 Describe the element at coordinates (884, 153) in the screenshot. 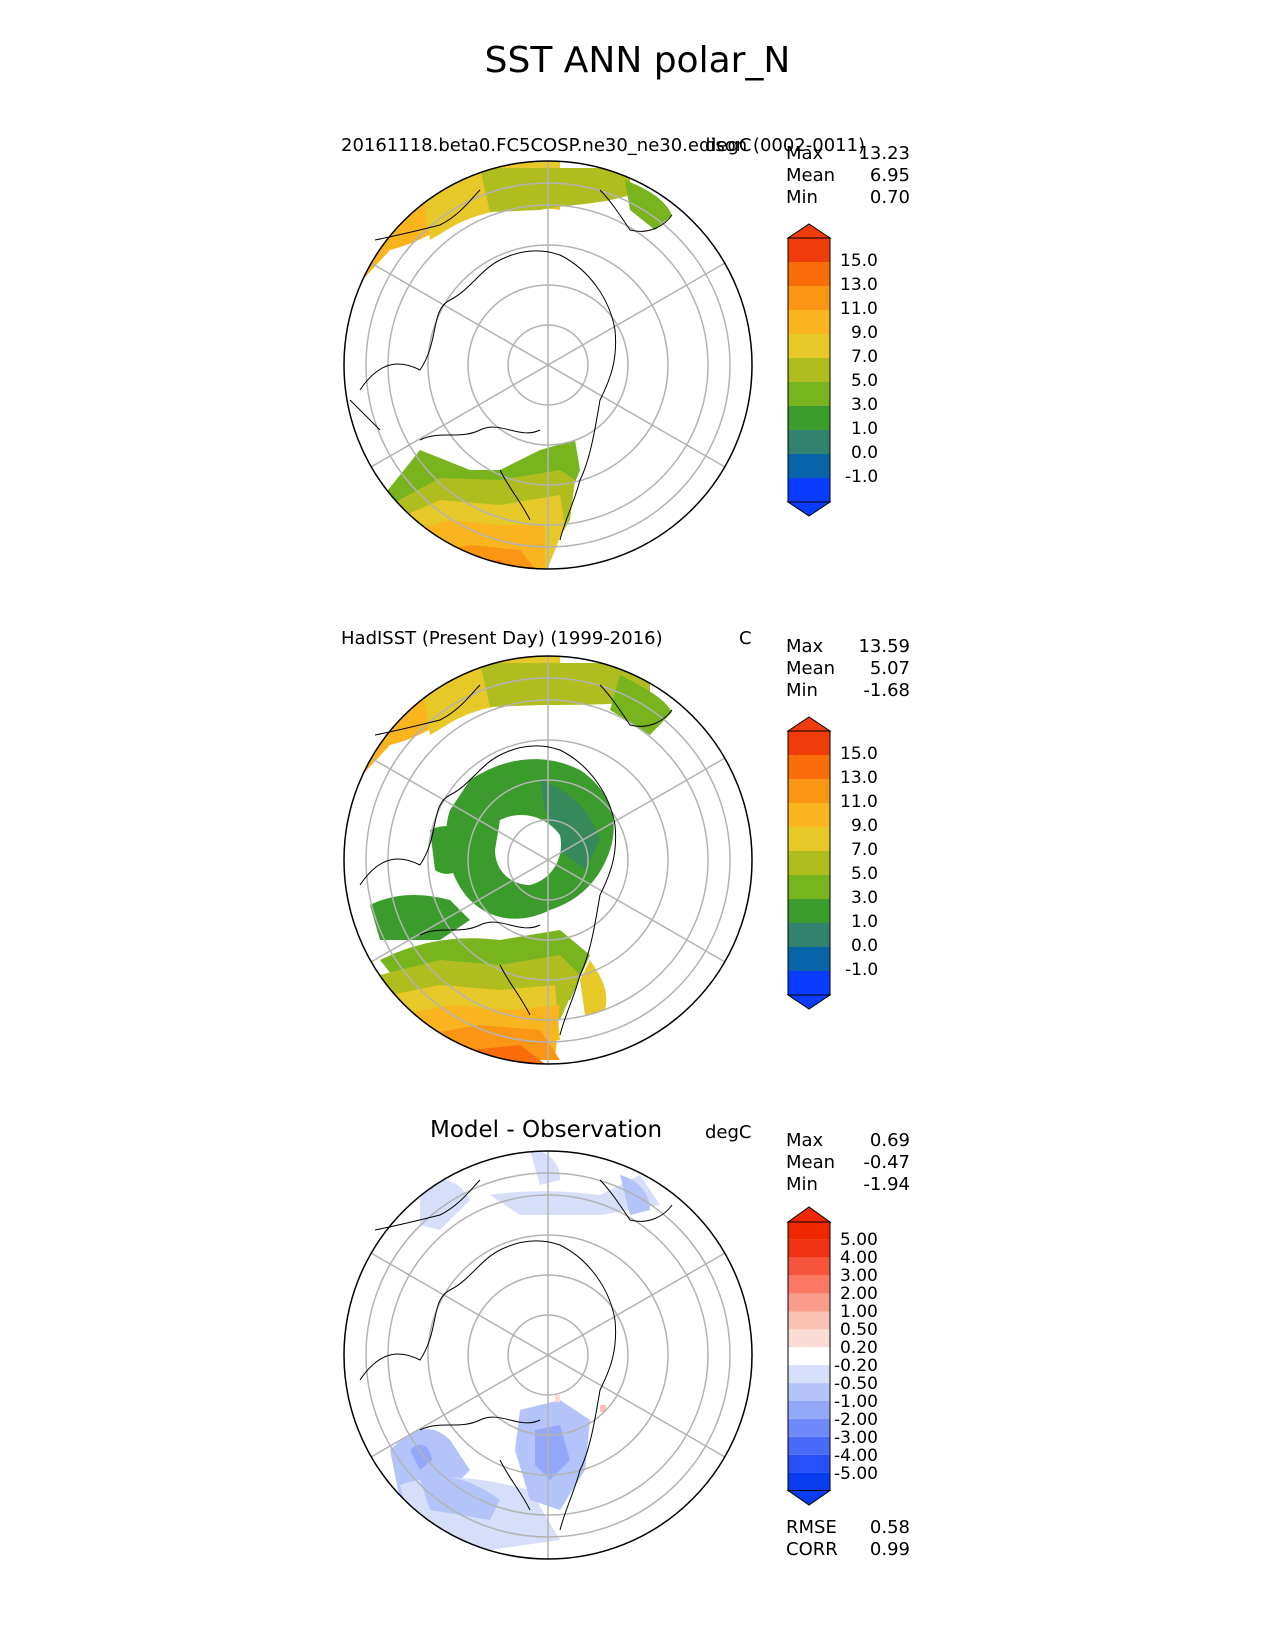

I see `panel1-max-value: 13.23` at that location.